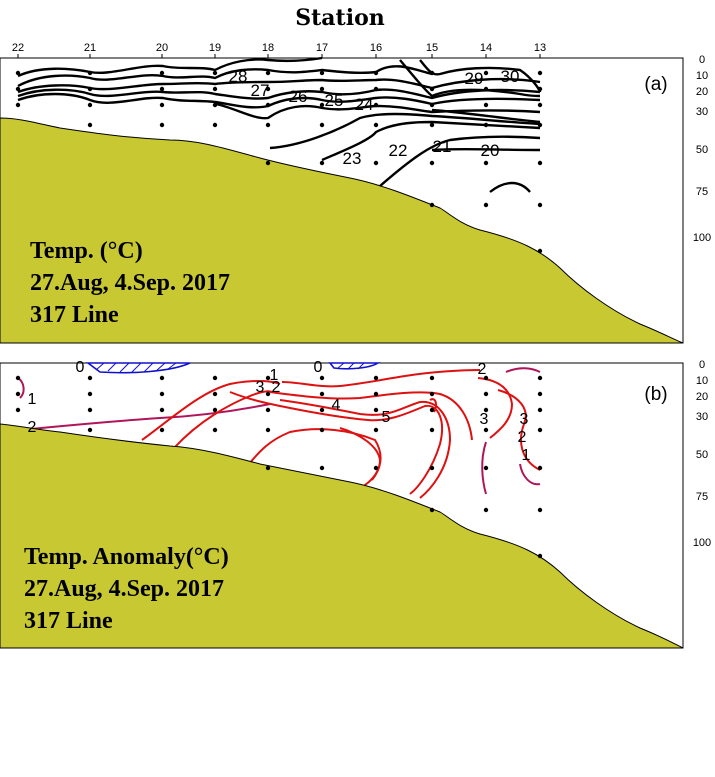 The image size is (715, 777). I want to click on contour-label: 24, so click(364, 104).